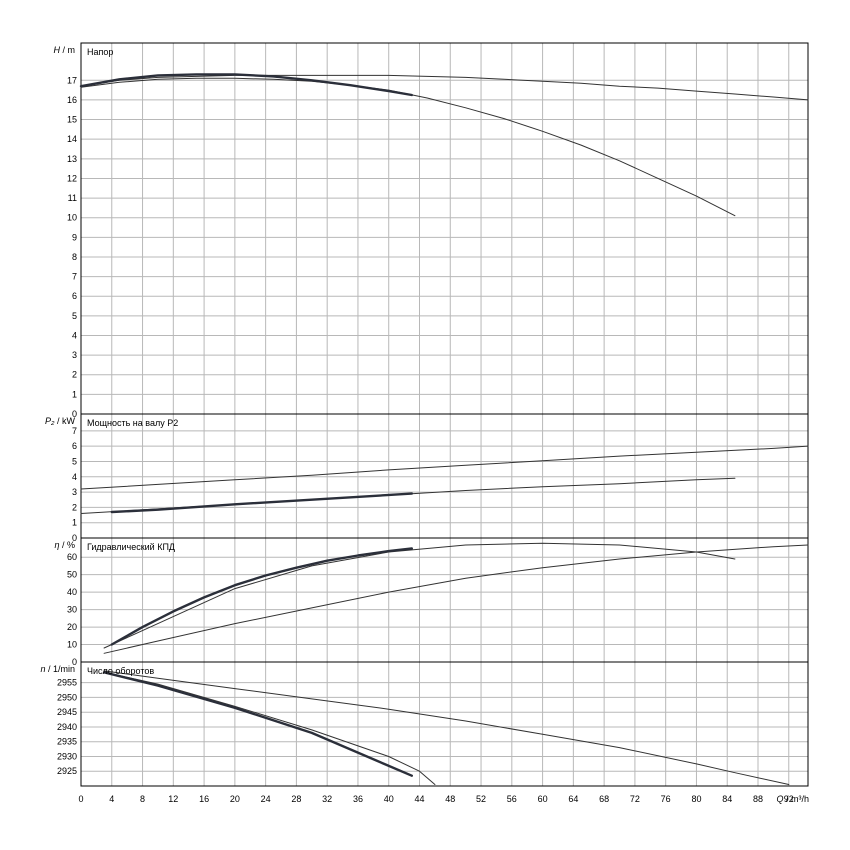 This screenshot has width=850, height=850. Describe the element at coordinates (50, 421) in the screenshot. I see `power-ylabel-symbol: P₂` at that location.